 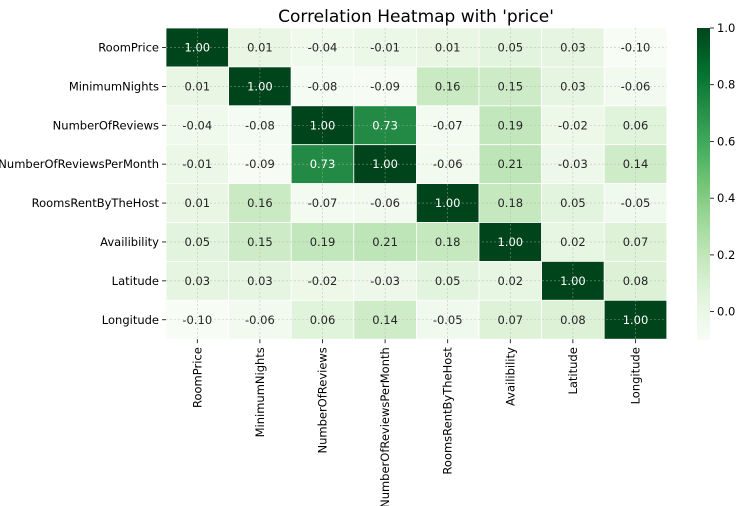 I want to click on x-tick-label: RoomPrice, so click(x=197, y=377).